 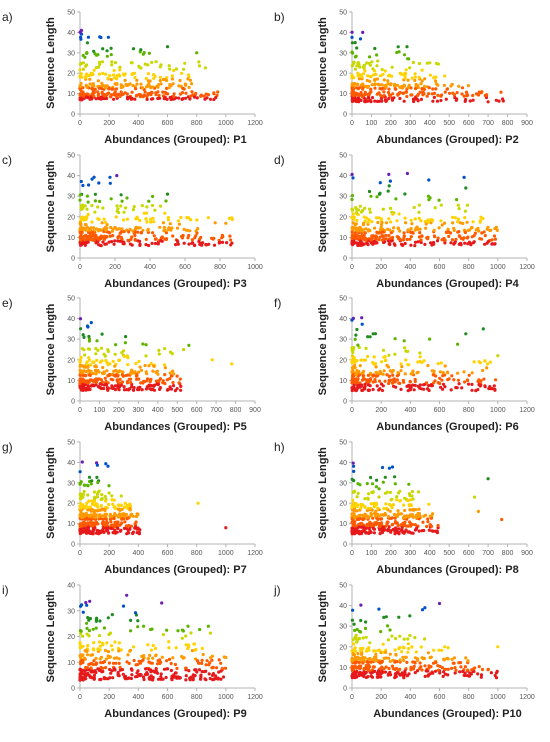 What do you see at coordinates (345, 259) in the screenshot?
I see `y-tick-label: 0` at bounding box center [345, 259].